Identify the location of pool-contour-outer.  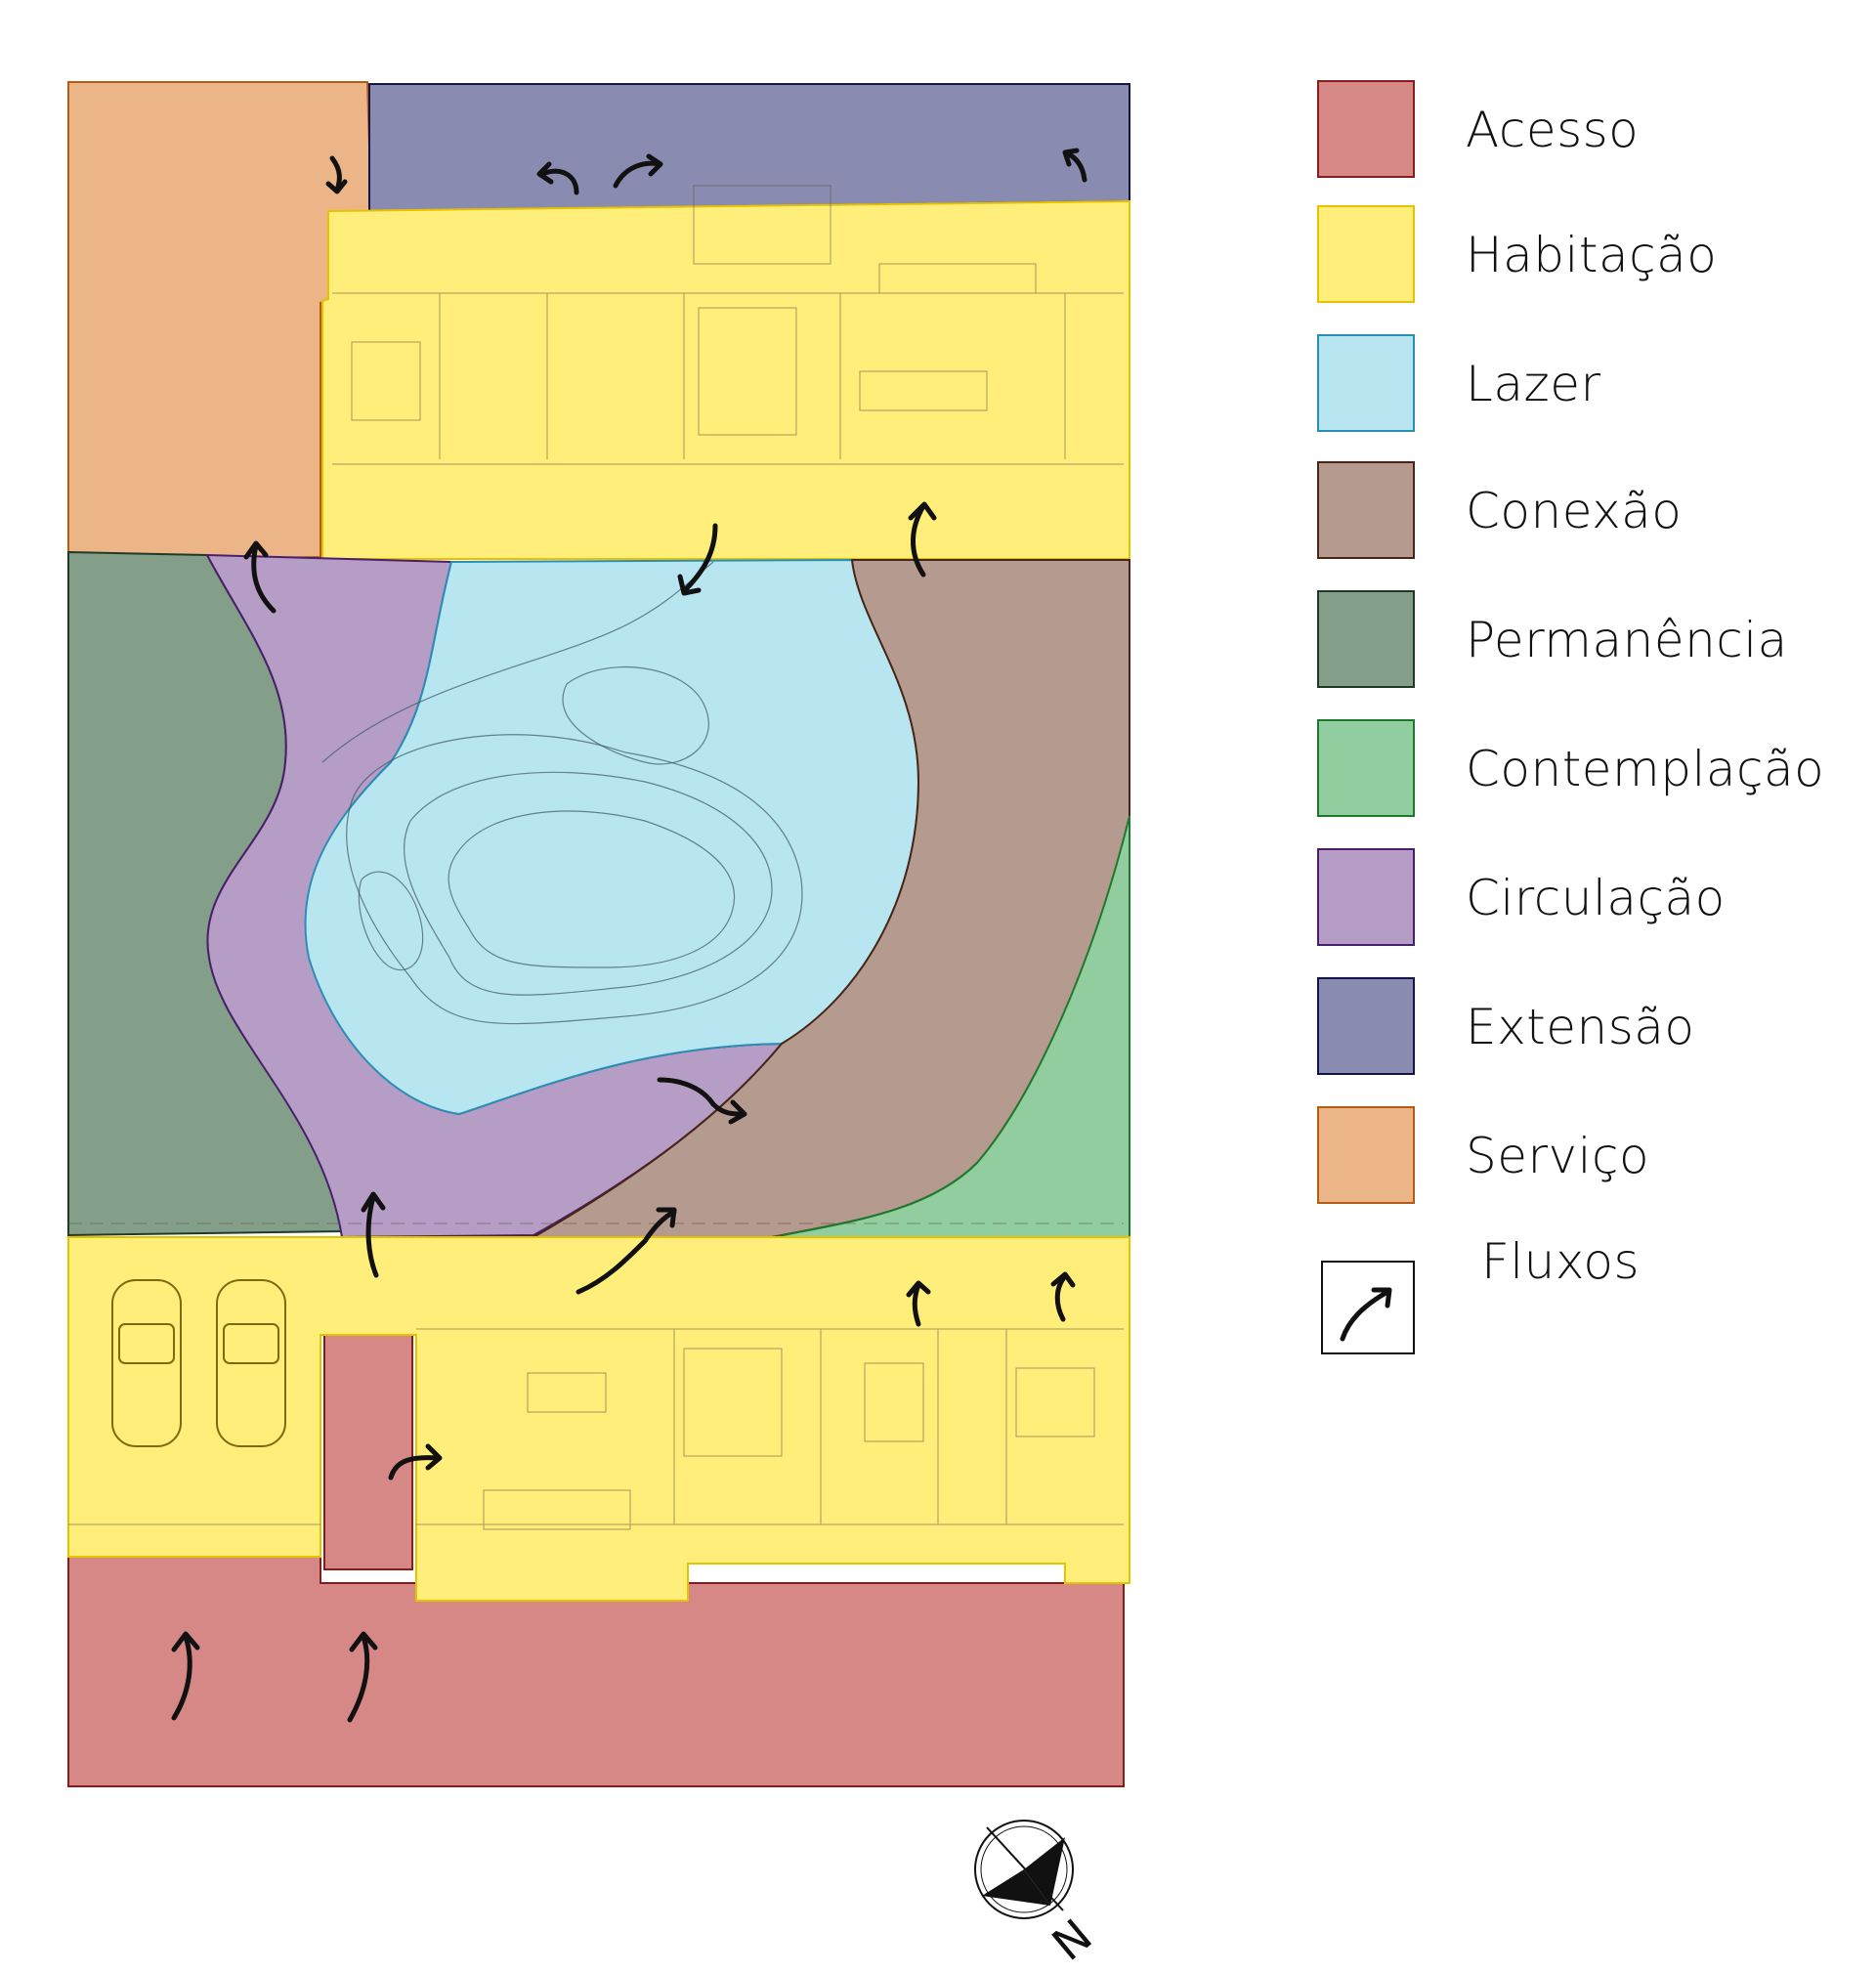
(574, 879).